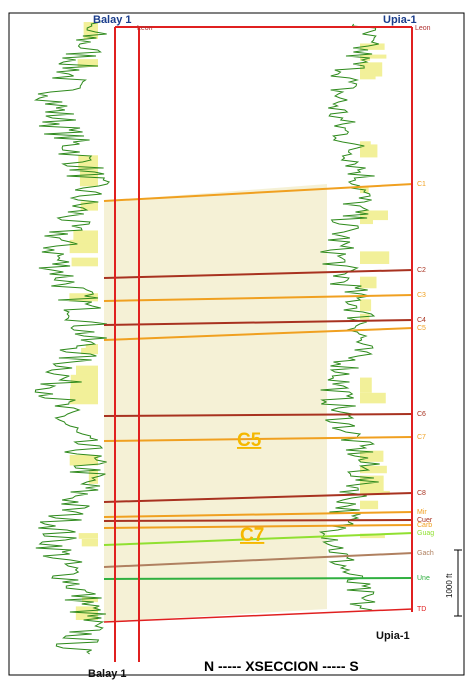  Describe the element at coordinates (258, 514) in the screenshot. I see `horizon-line-mir` at that location.